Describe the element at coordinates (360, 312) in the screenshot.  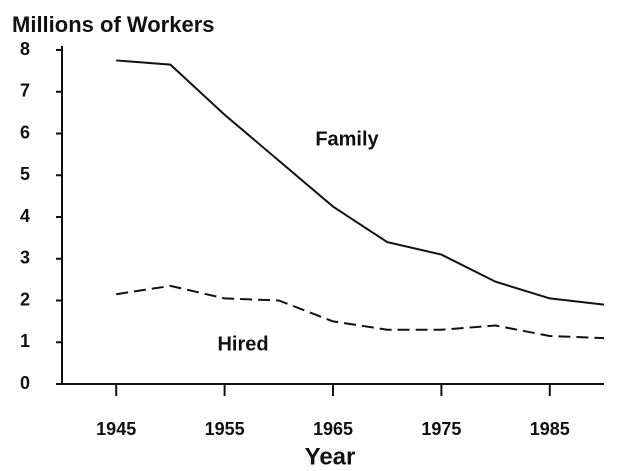
I see `series-line` at that location.